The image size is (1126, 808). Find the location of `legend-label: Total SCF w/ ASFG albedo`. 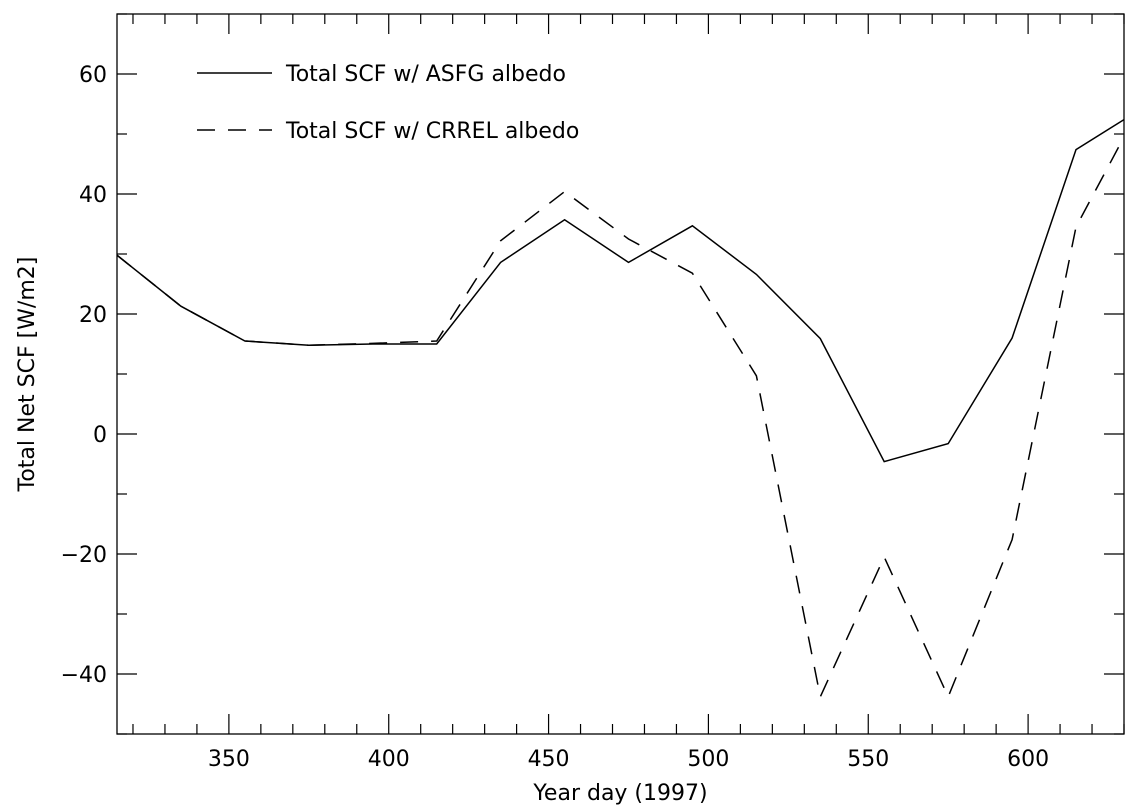

legend-label: Total SCF w/ ASFG albedo is located at coordinates (425, 74).